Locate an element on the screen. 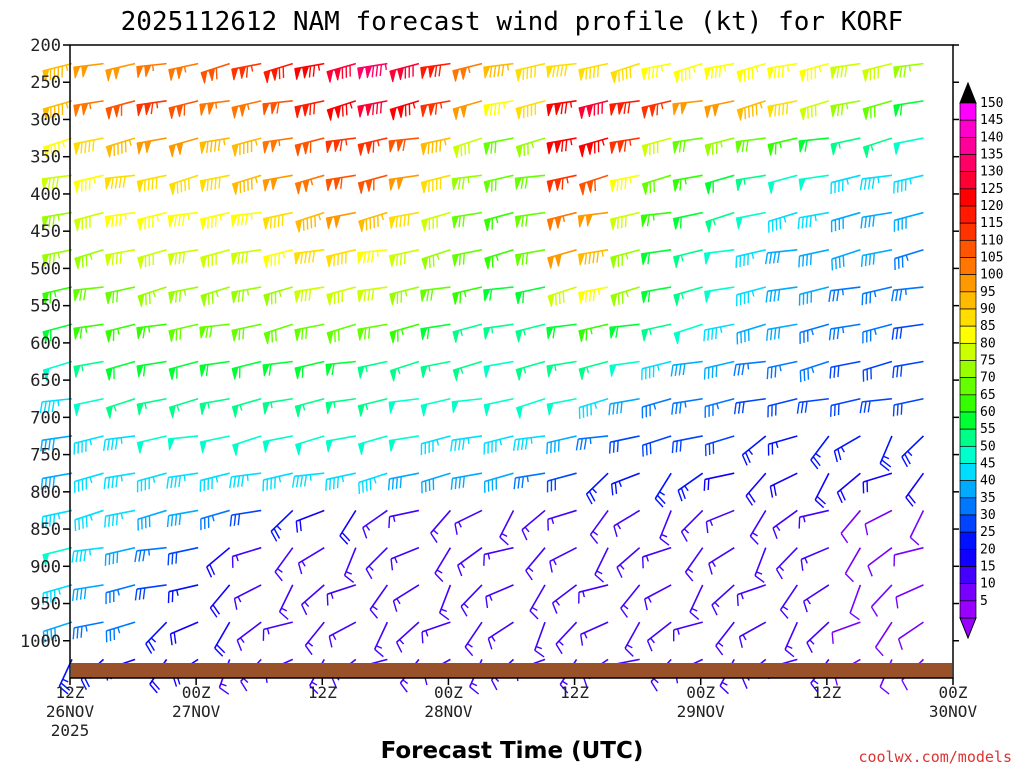  colorbar-label: 30 is located at coordinates (988, 515).